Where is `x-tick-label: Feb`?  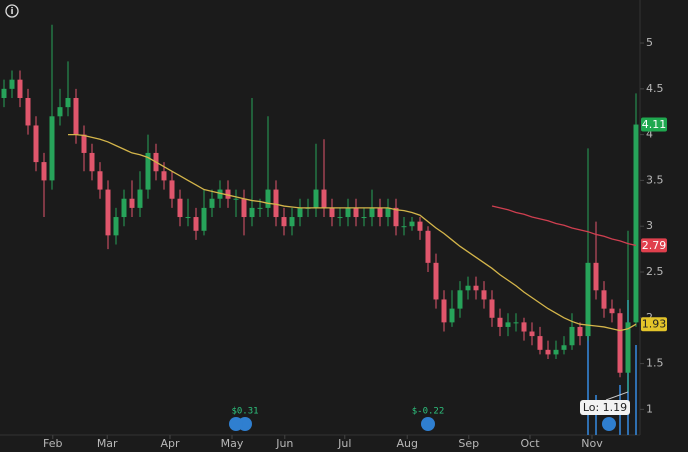
x-tick-label: Feb is located at coordinates (52, 443).